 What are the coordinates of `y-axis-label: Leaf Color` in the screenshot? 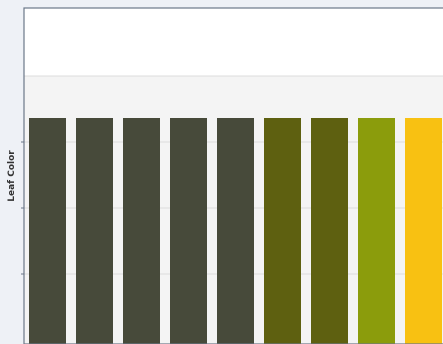 It's located at (12, 176).